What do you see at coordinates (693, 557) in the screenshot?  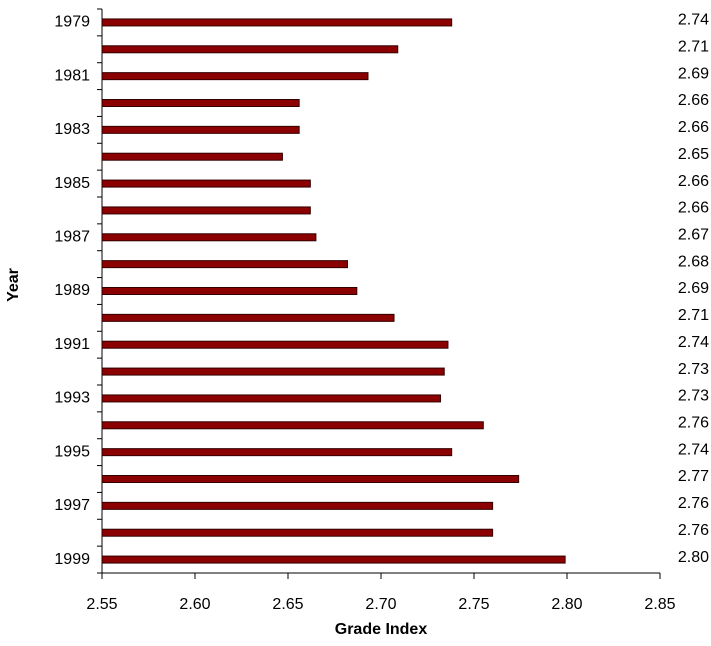 I see `value-label: 2.80` at bounding box center [693, 557].